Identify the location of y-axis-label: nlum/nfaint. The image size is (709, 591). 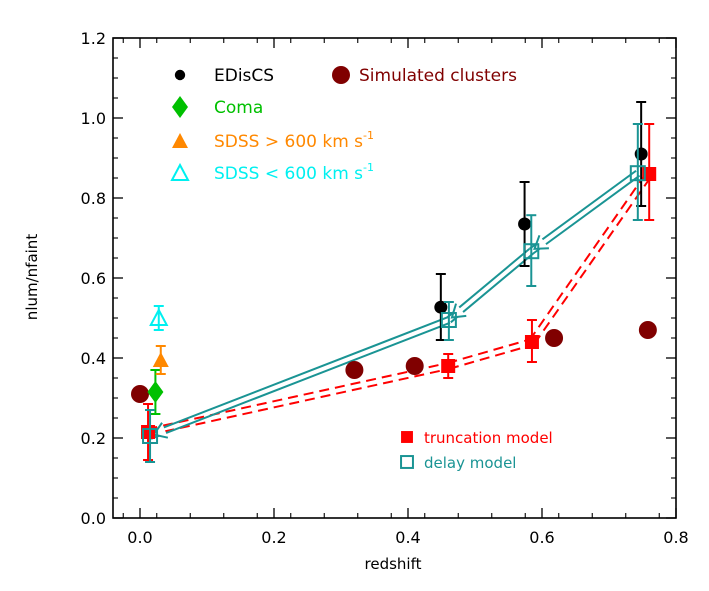
(32, 277).